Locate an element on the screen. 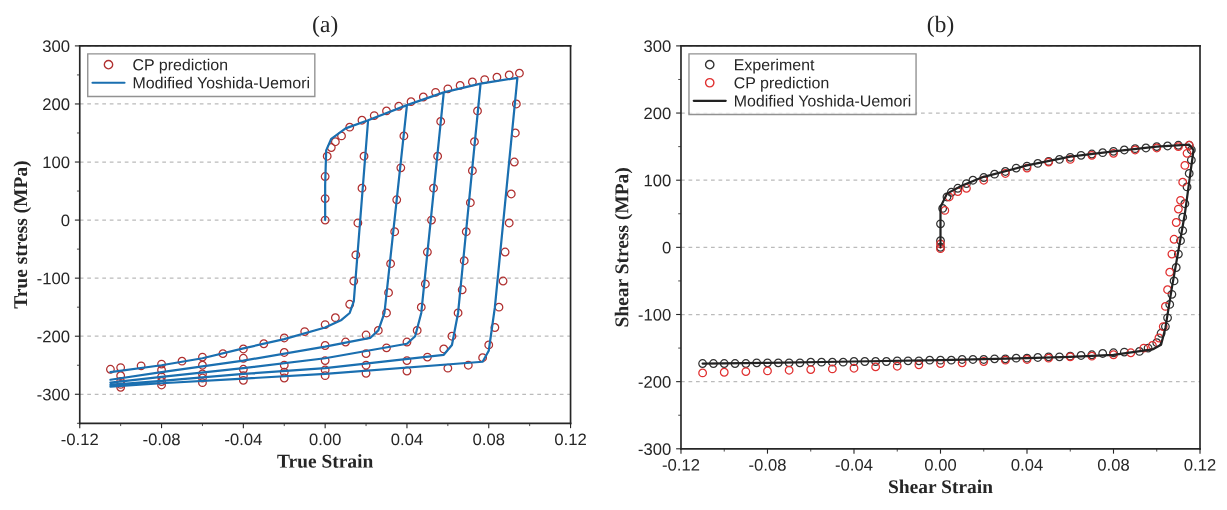 The width and height of the screenshot is (1227, 510). y-axis-title: Shear Stress (MPa) is located at coordinates (623, 247).